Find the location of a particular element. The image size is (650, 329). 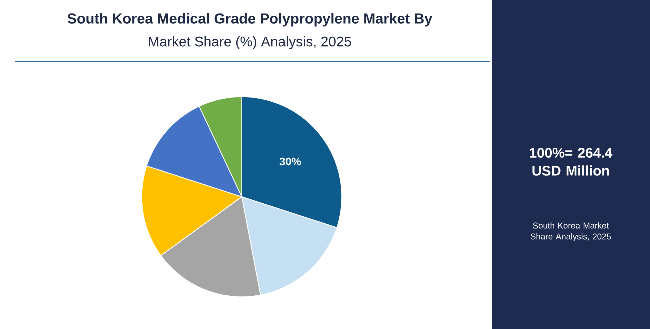

chart-title: South Korea Medical Grade Polypropylene Market By is located at coordinates (250, 20).